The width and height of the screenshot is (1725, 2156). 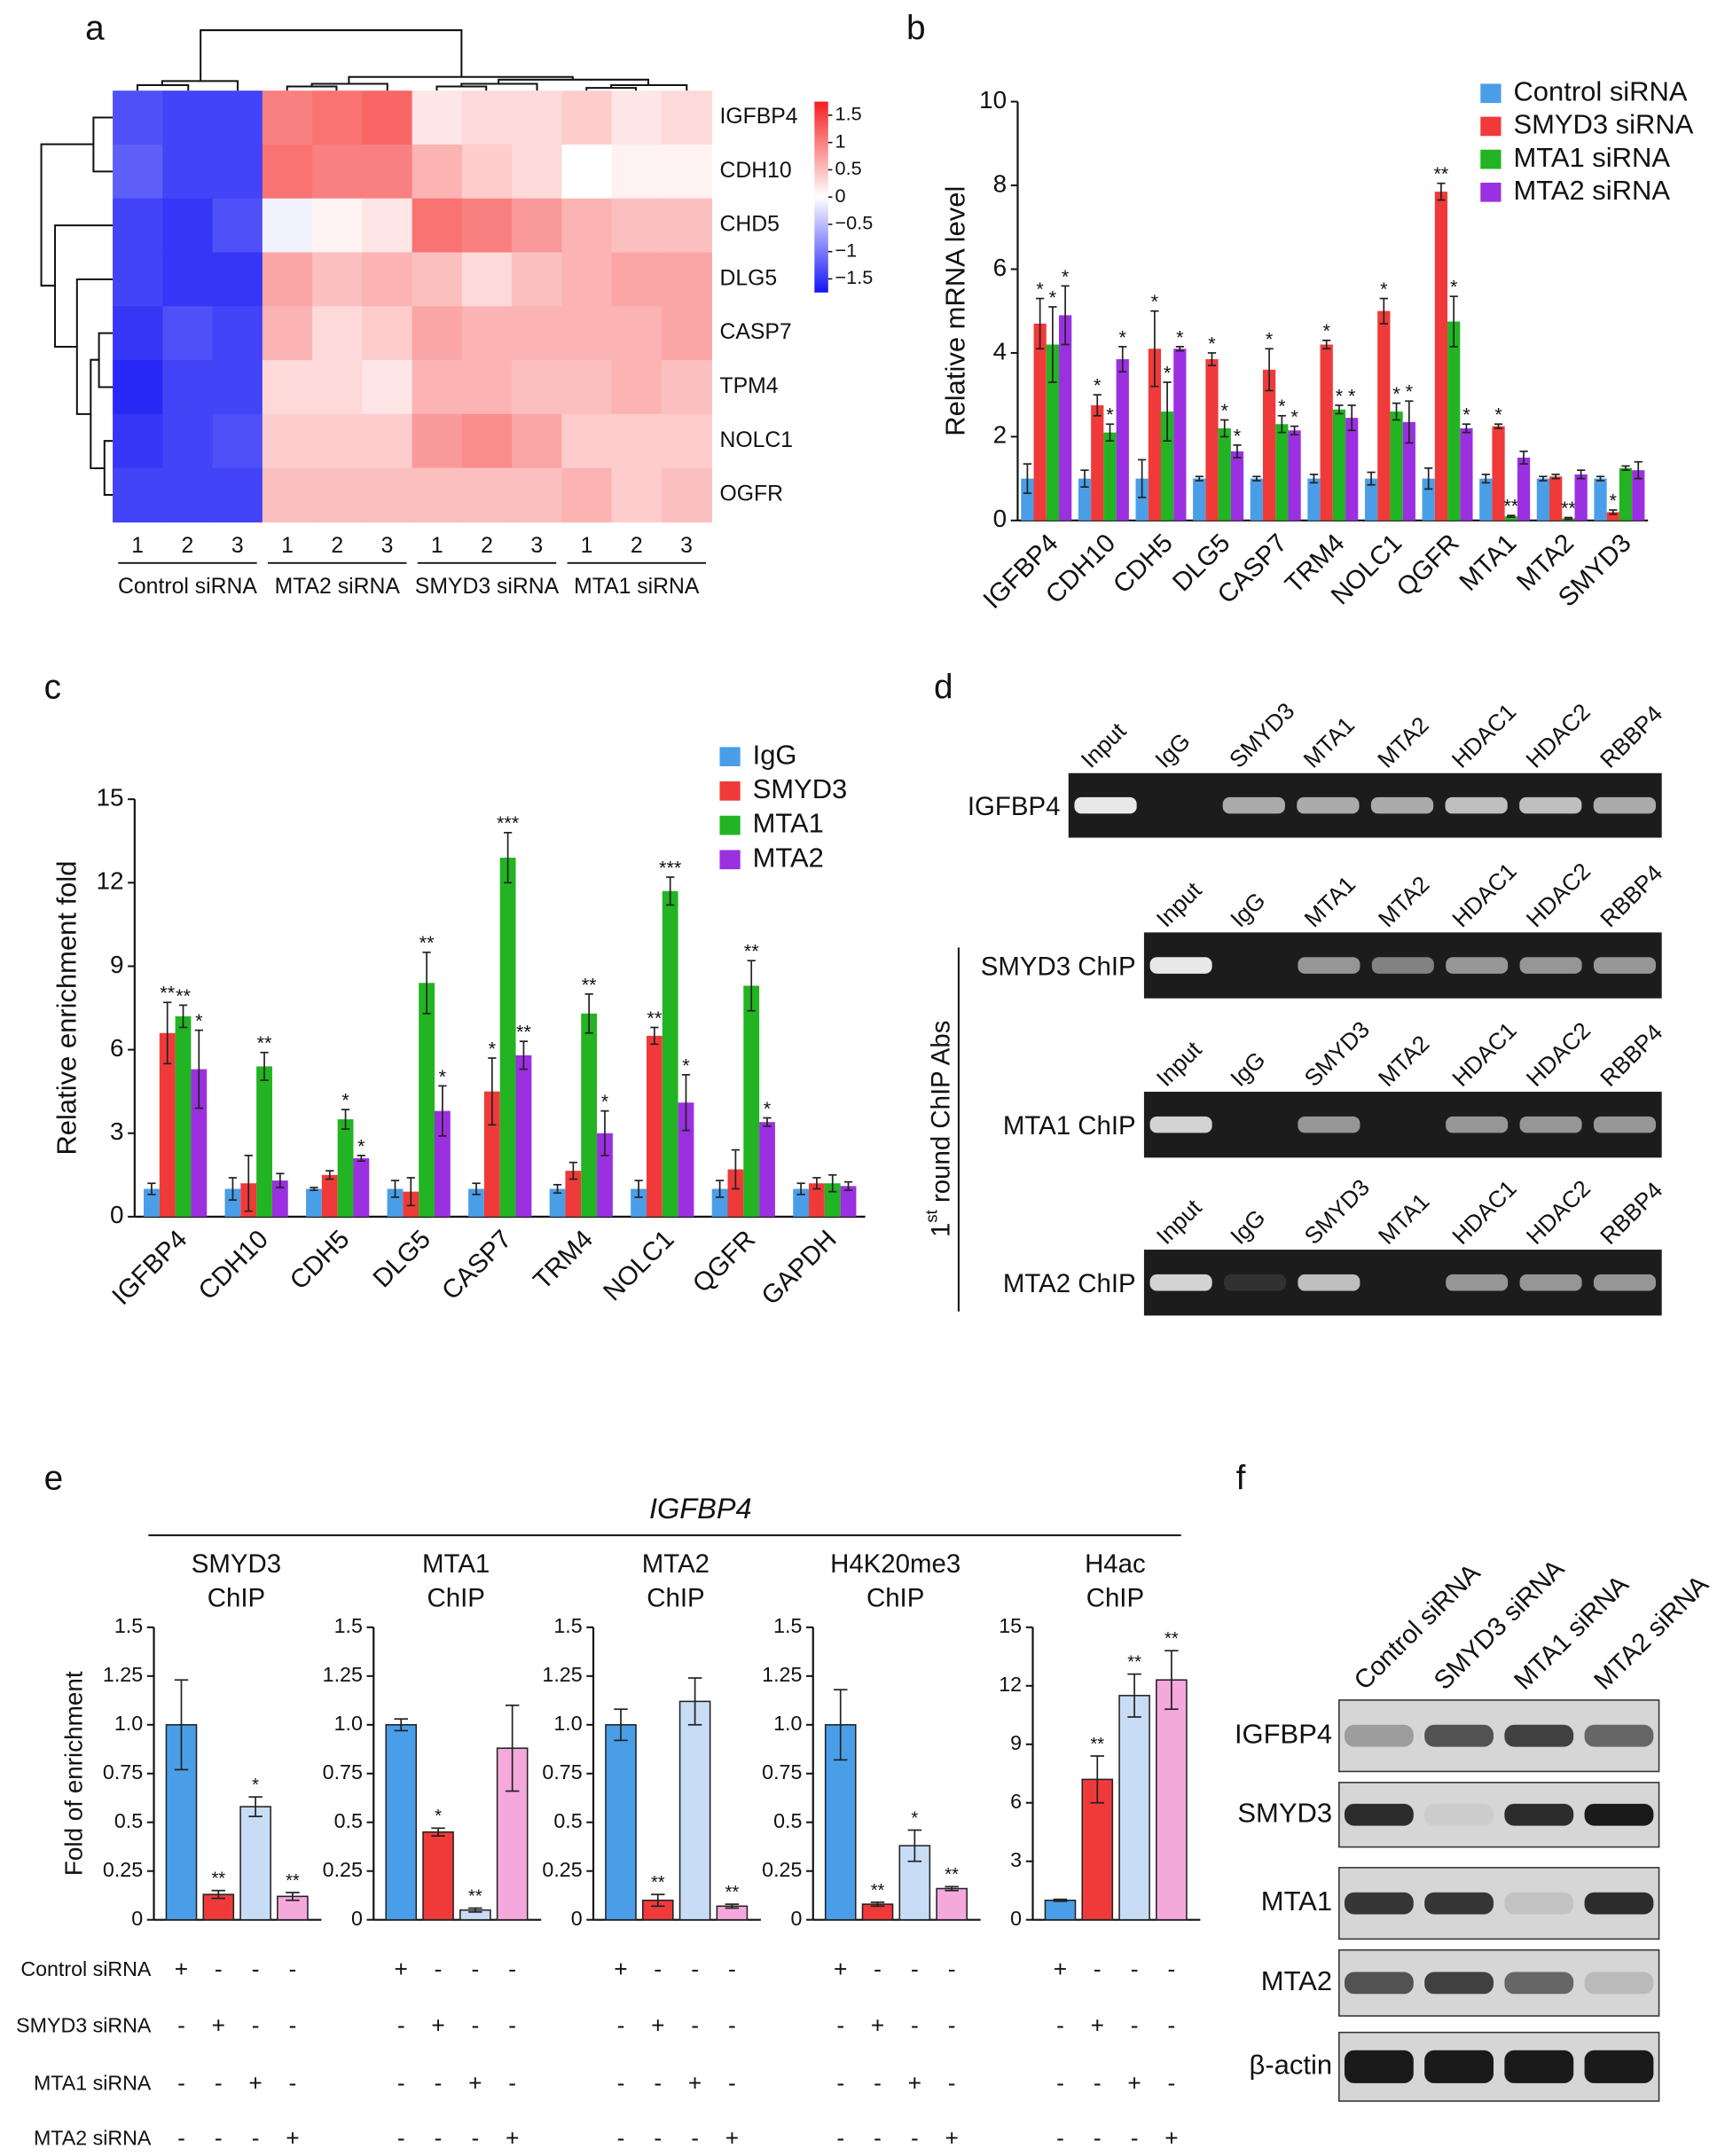 I want to click on blot-label: β-actin, so click(x=1291, y=2065).